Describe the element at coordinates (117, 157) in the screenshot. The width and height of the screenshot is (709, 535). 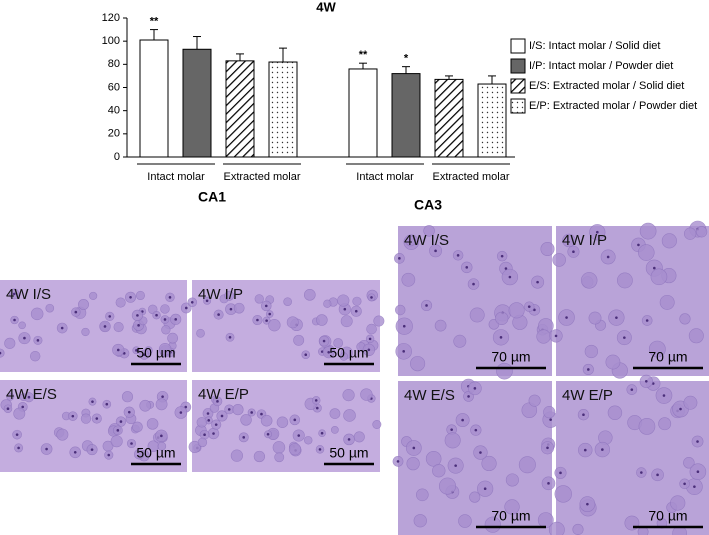
I see `y-tick-label: 0` at that location.